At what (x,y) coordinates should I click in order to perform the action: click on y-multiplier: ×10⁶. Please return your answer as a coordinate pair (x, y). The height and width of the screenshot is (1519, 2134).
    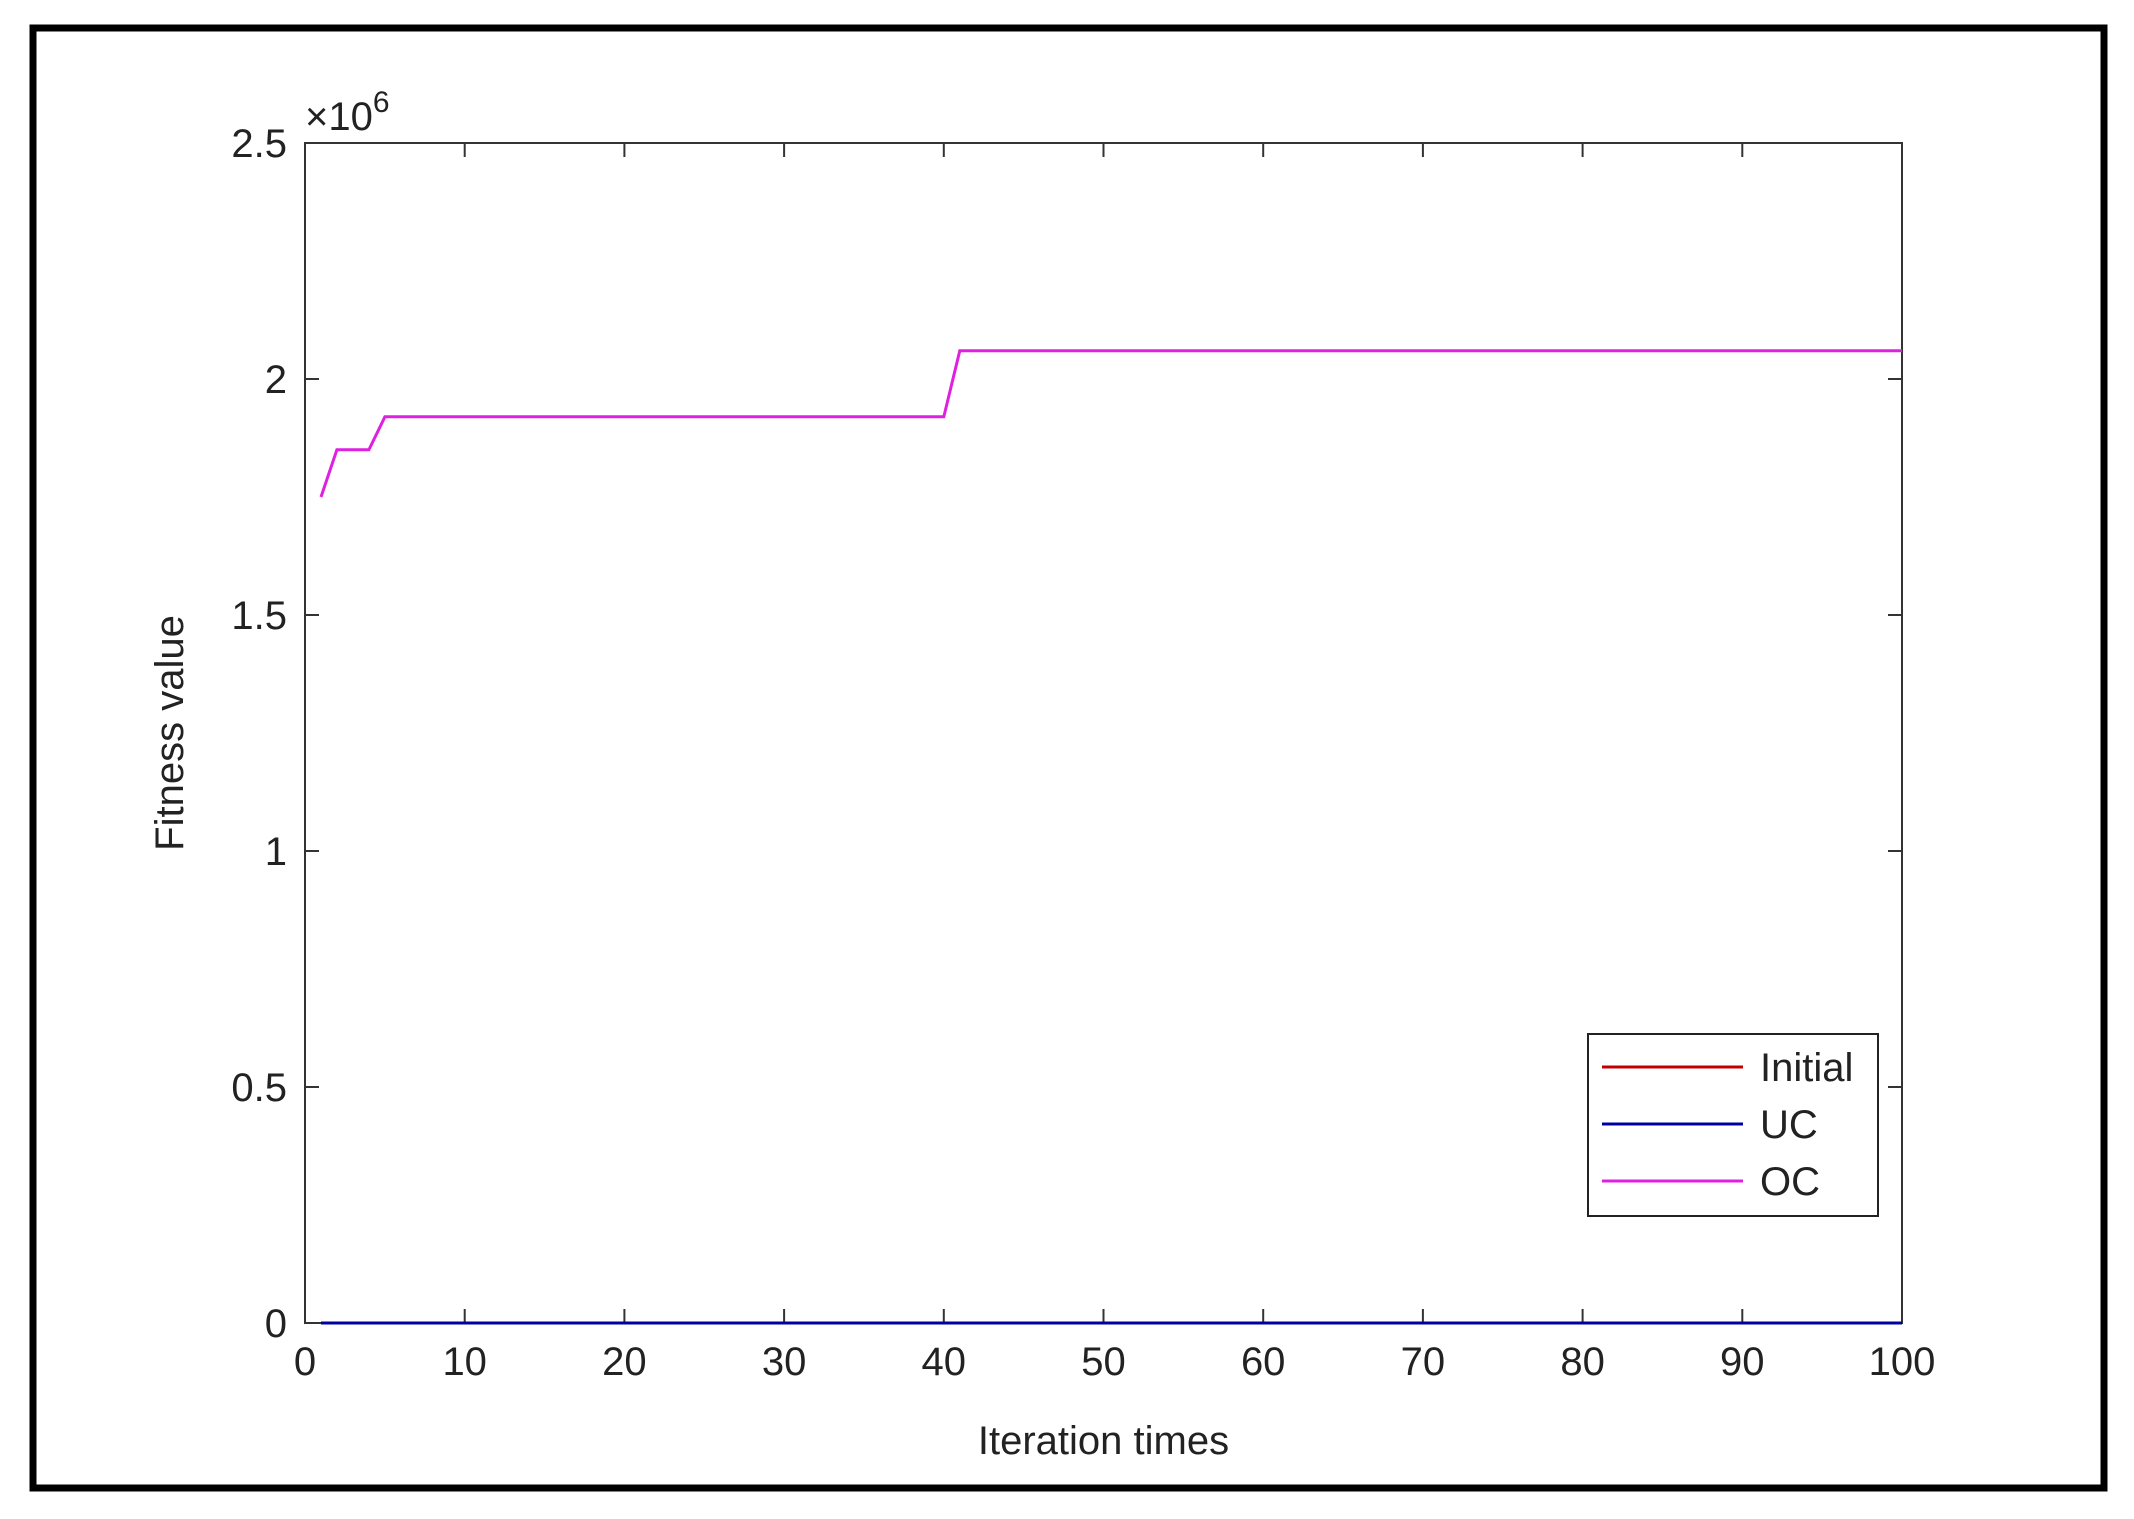
    Looking at the image, I should click on (347, 112).